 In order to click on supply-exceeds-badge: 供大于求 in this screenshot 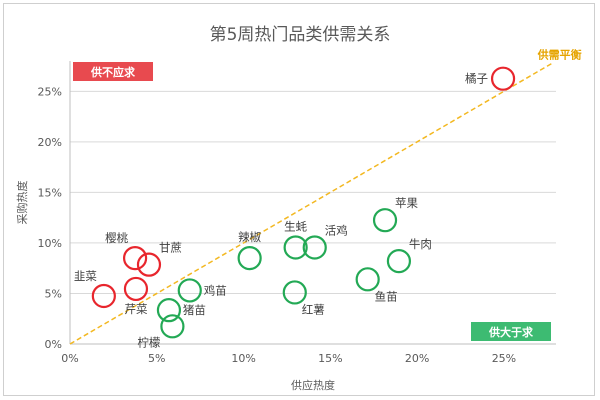, I will do `click(511, 331)`.